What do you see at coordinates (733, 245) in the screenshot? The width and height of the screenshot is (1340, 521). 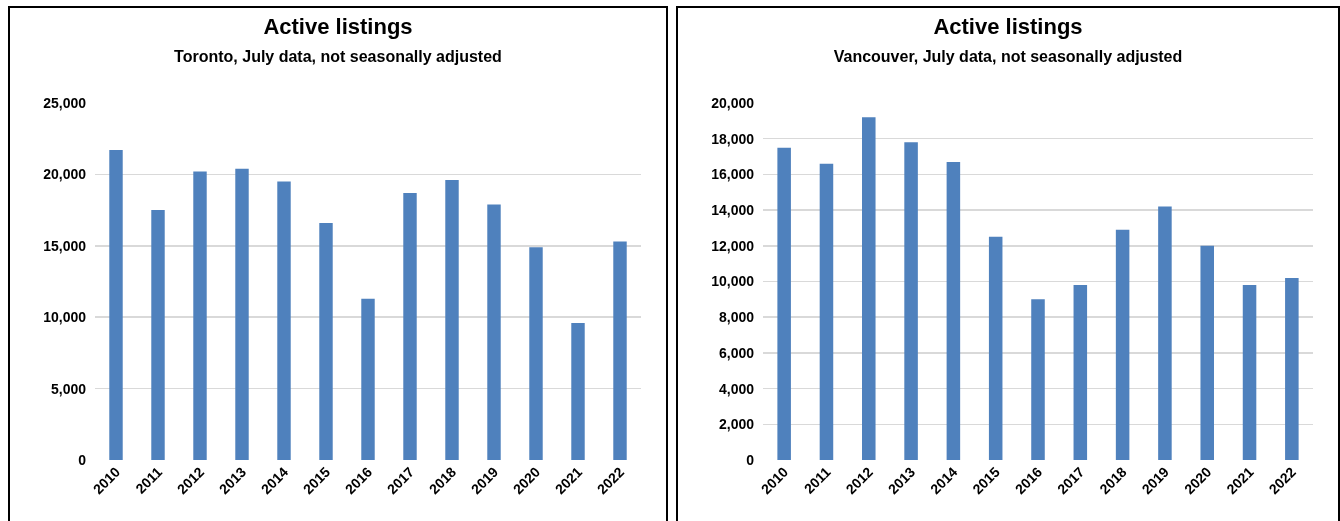 I see `y-tick-label: 12,000` at bounding box center [733, 245].